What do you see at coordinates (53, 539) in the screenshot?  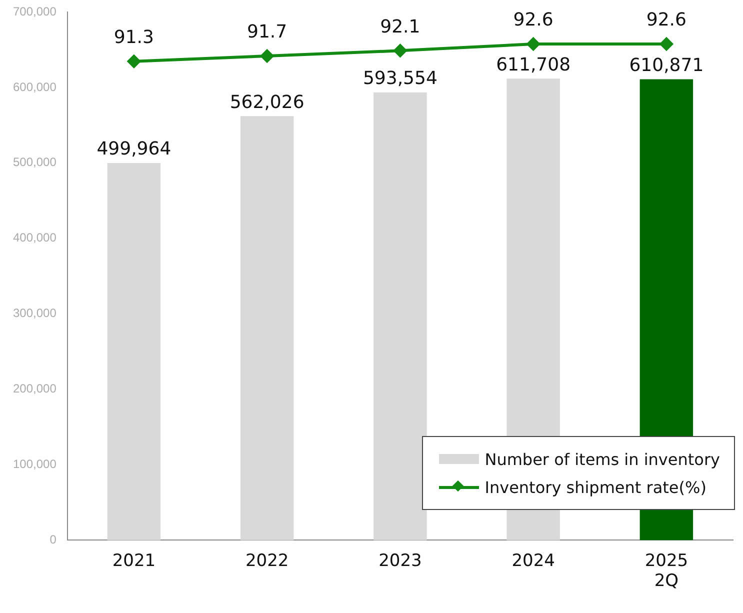 I see `y-tick-label: 0` at bounding box center [53, 539].